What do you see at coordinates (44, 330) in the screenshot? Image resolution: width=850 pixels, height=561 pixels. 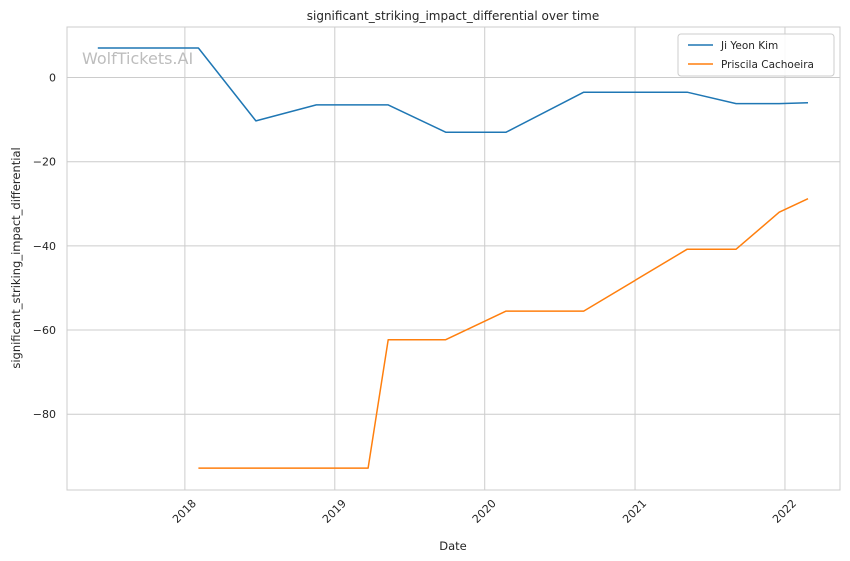 I see `y-tick-label: −60` at bounding box center [44, 330].